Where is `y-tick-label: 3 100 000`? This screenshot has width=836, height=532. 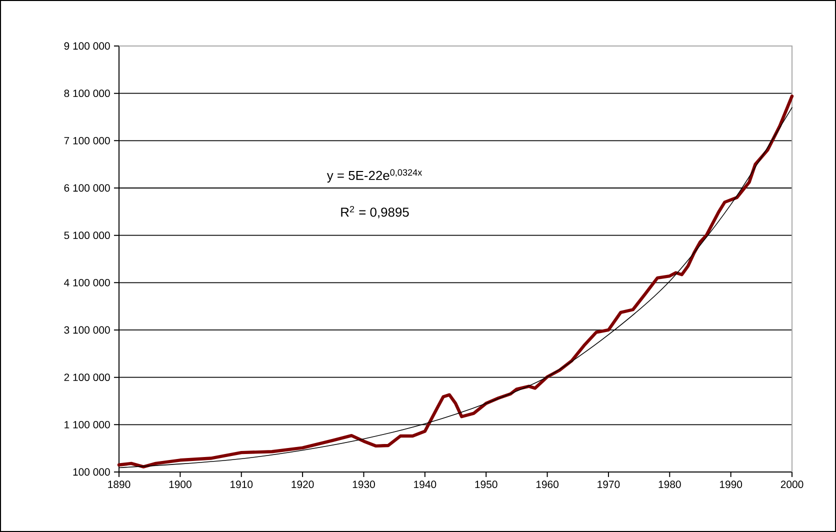 y-tick-label: 3 100 000 is located at coordinates (87, 330).